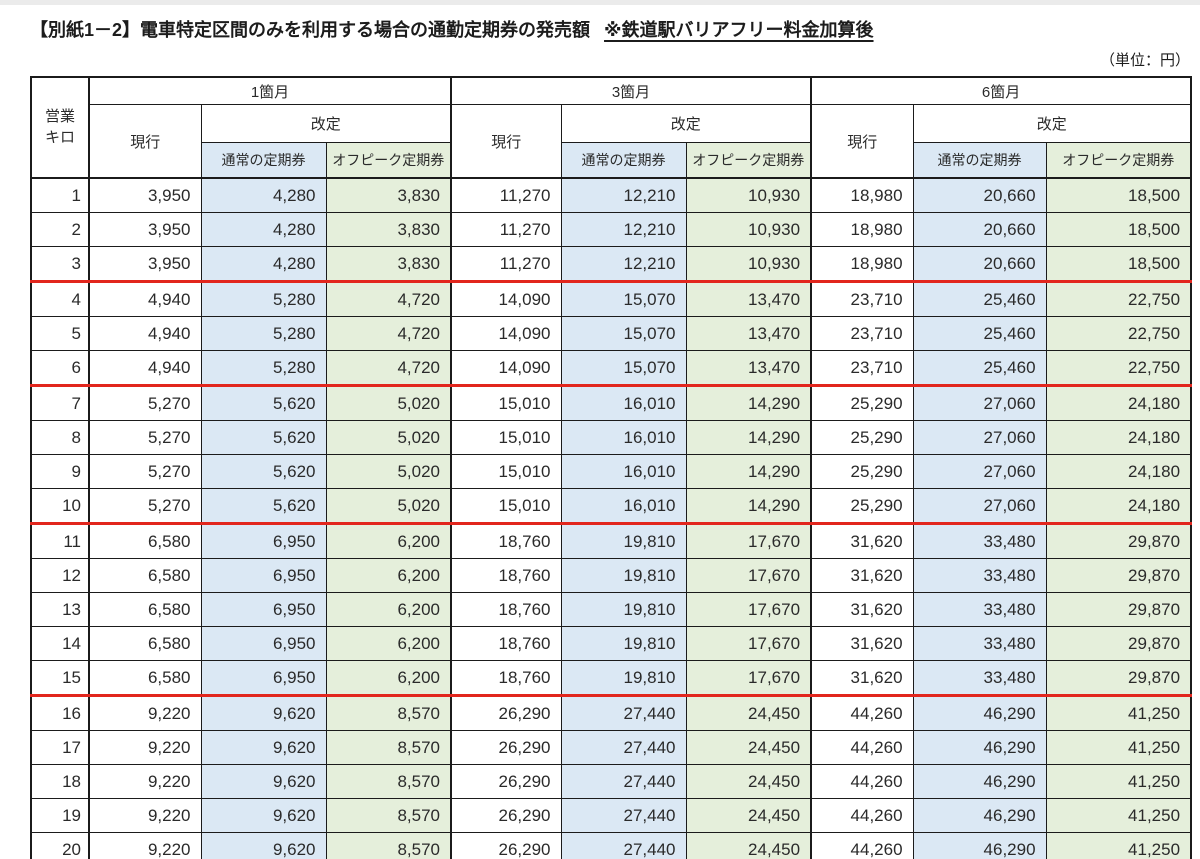 Image resolution: width=1200 pixels, height=859 pixels. What do you see at coordinates (60, 264) in the screenshot?
I see `km-cell: 3` at bounding box center [60, 264].